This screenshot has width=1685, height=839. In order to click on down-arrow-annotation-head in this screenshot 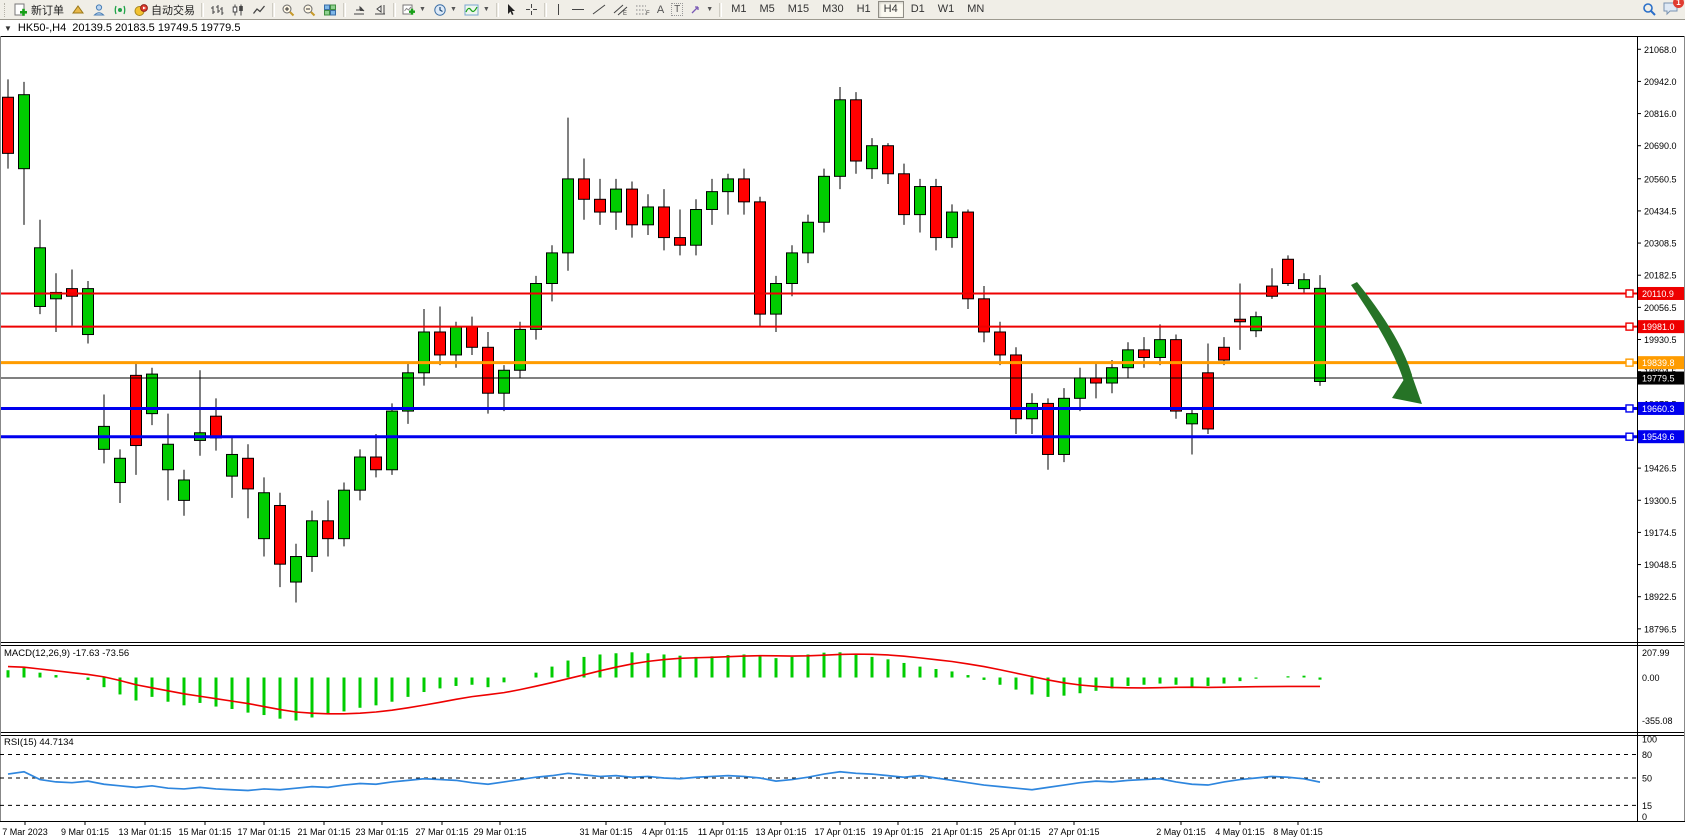, I will do `click(1407, 387)`.